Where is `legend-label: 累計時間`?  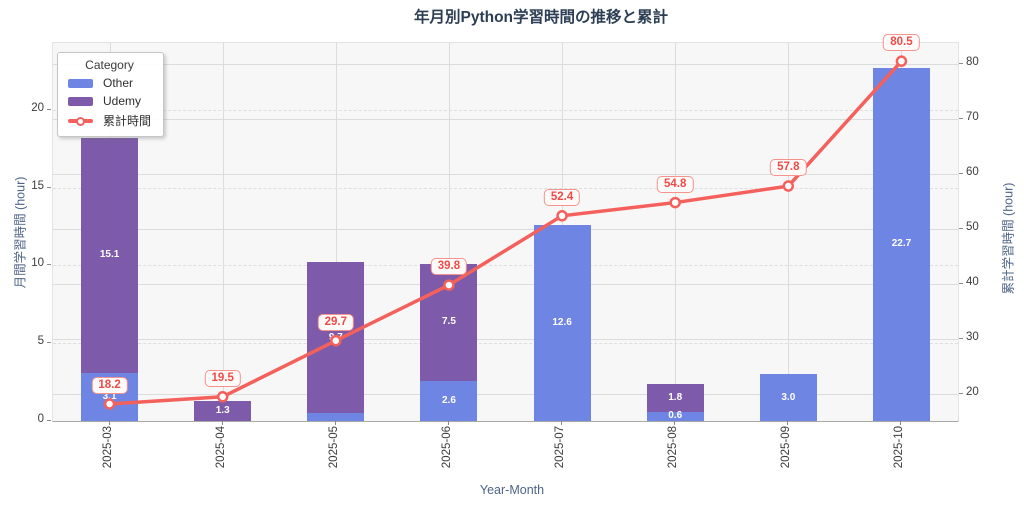 legend-label: 累計時間 is located at coordinates (127, 121).